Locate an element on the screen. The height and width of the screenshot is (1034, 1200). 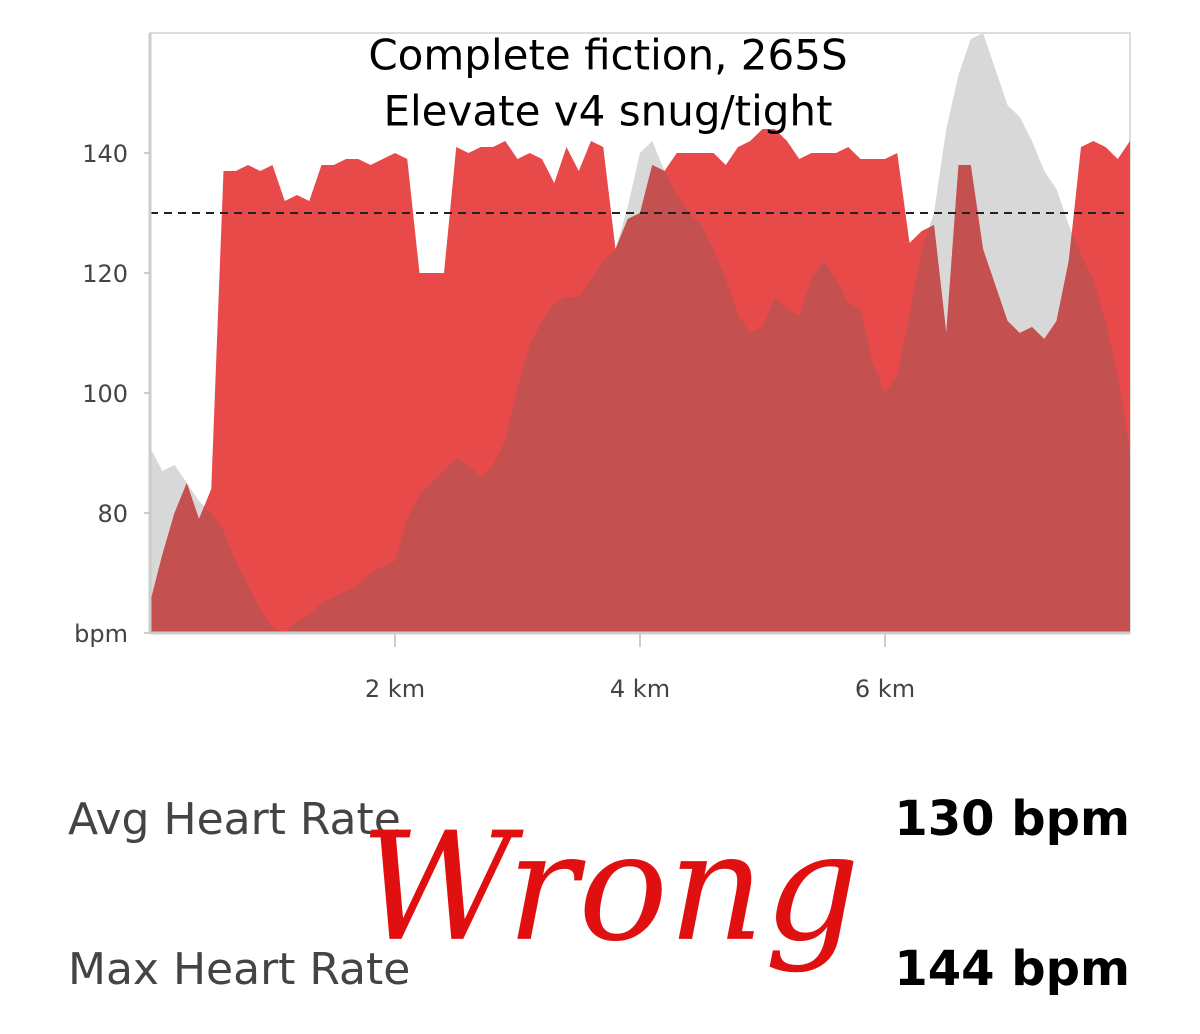
x-tick-label: 6 km is located at coordinates (885, 689).